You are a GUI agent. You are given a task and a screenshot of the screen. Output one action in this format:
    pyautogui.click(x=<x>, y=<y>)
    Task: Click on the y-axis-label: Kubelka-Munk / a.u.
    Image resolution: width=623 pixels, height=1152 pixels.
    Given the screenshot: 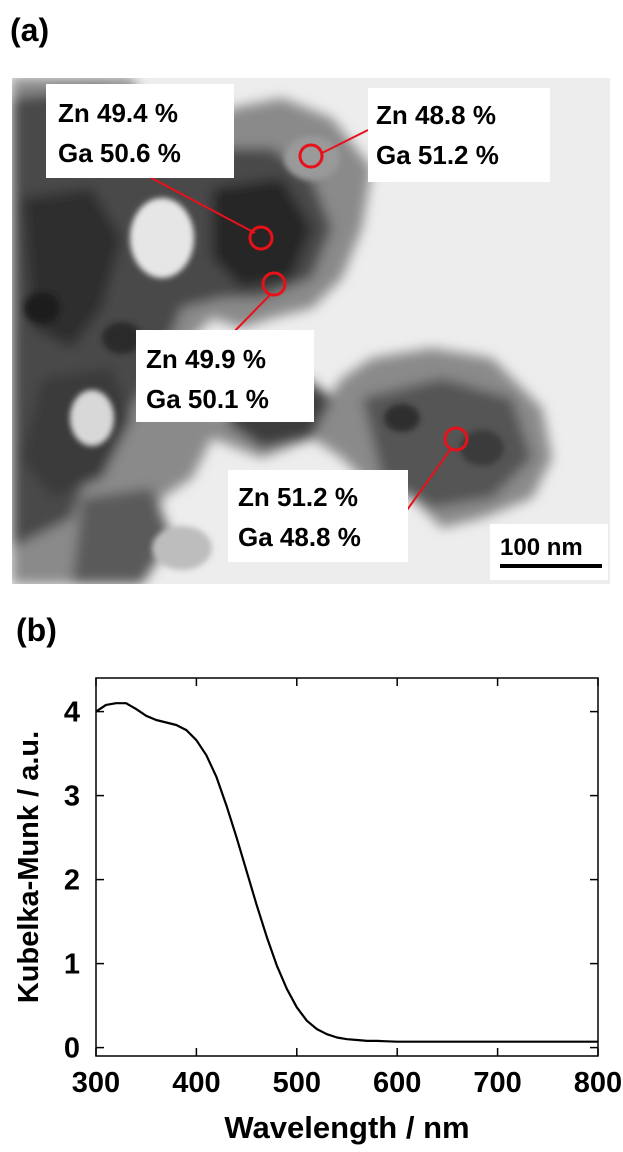 What is the action you would take?
    pyautogui.click(x=29, y=867)
    